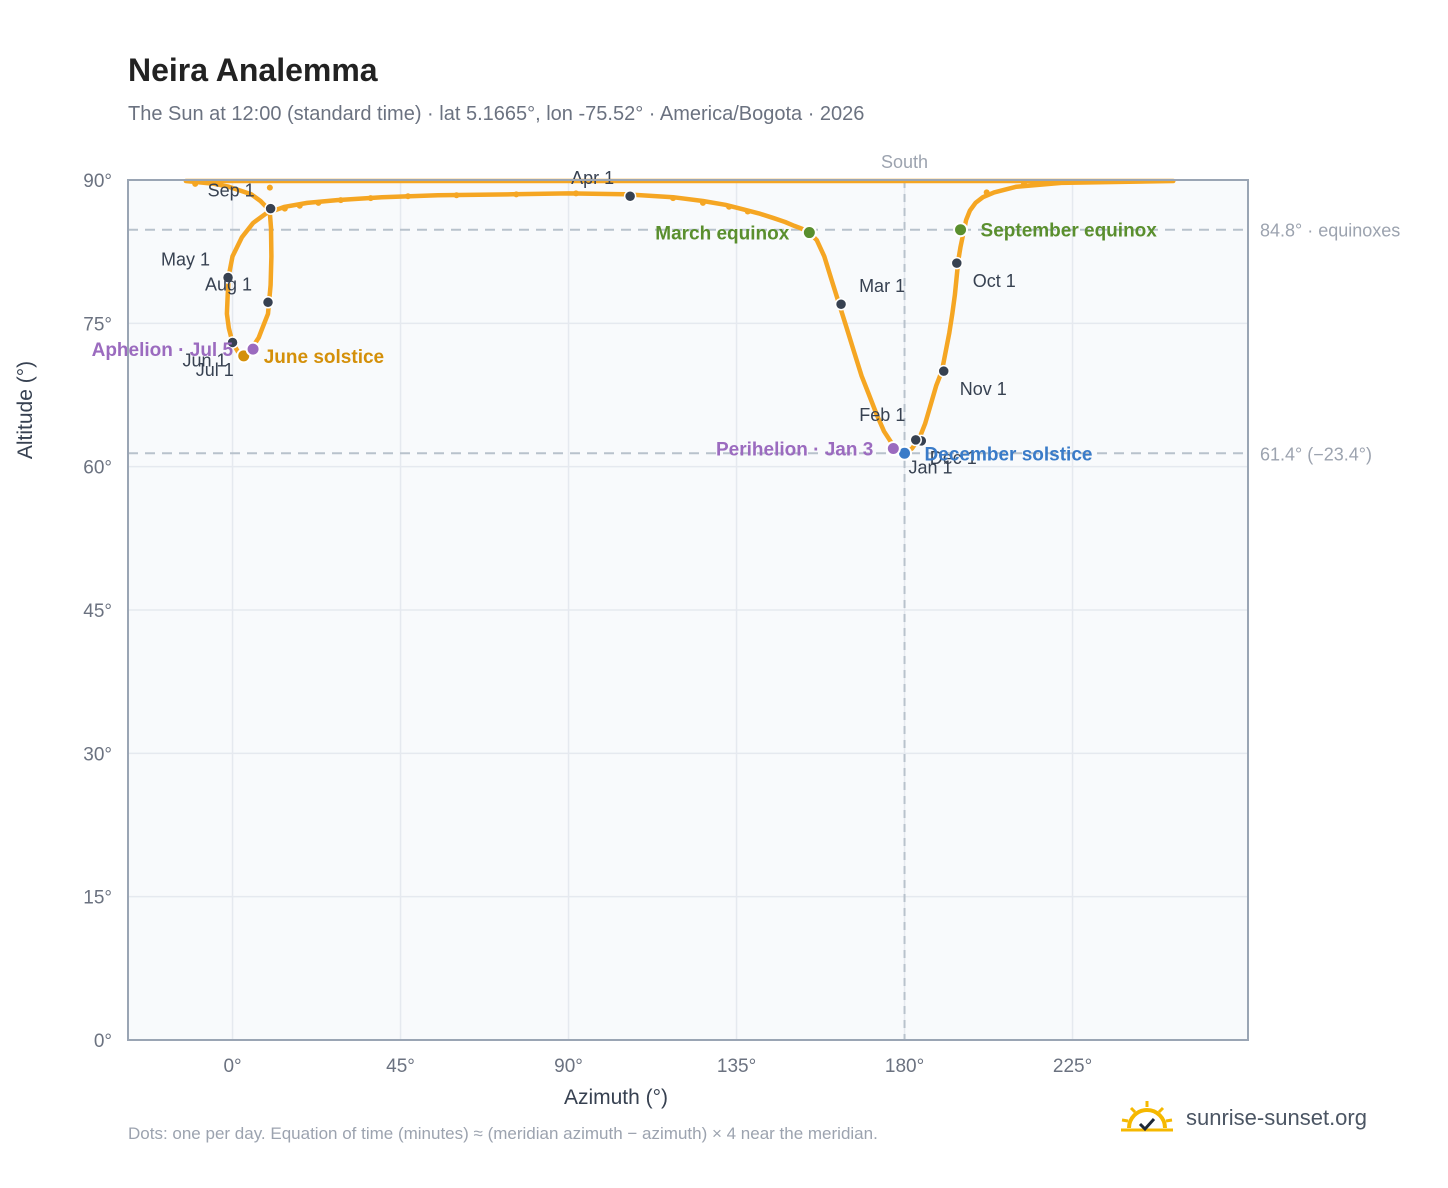 The image size is (1448, 1188). What do you see at coordinates (25, 410) in the screenshot?
I see `y-axis-label: Altitude (°)` at bounding box center [25, 410].